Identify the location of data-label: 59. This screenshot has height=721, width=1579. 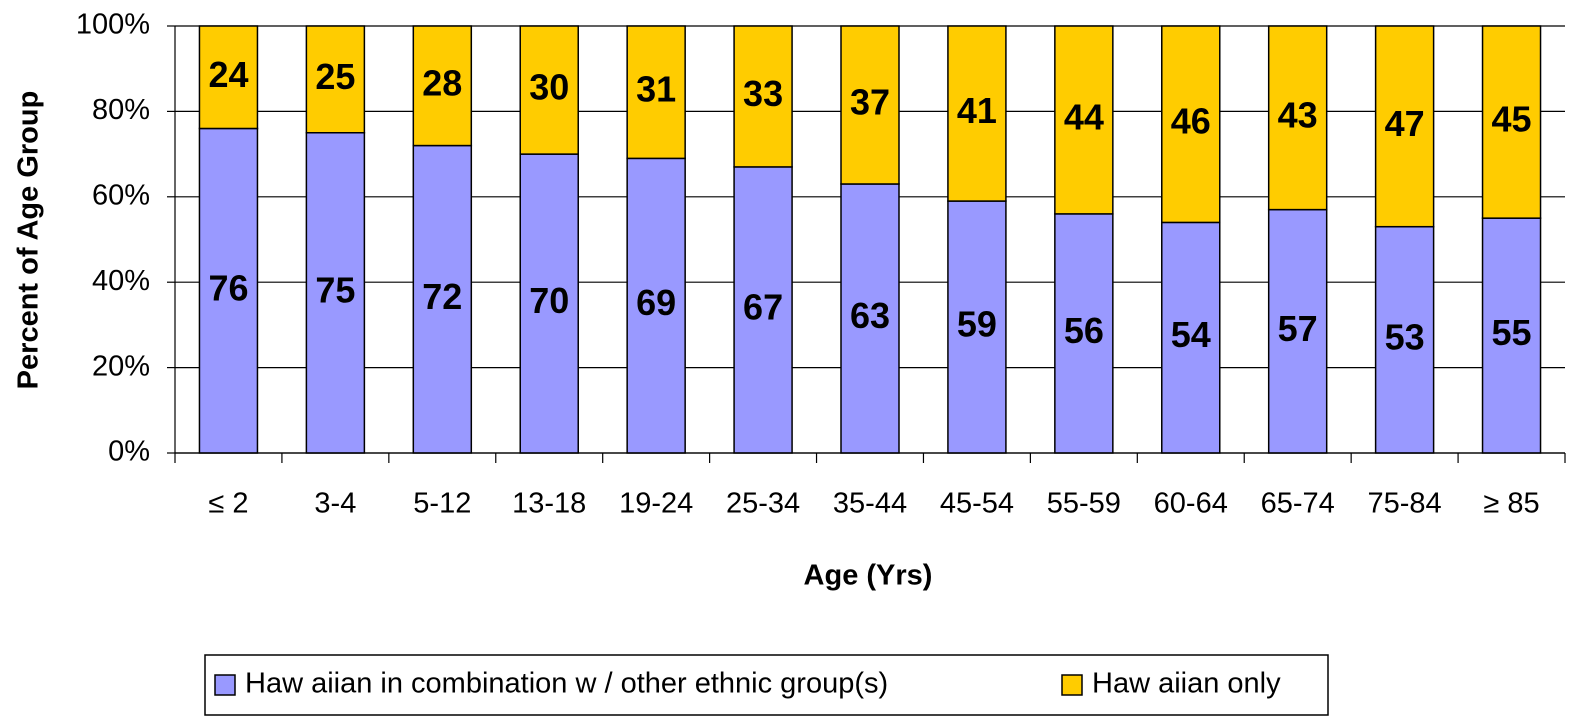
(977, 324).